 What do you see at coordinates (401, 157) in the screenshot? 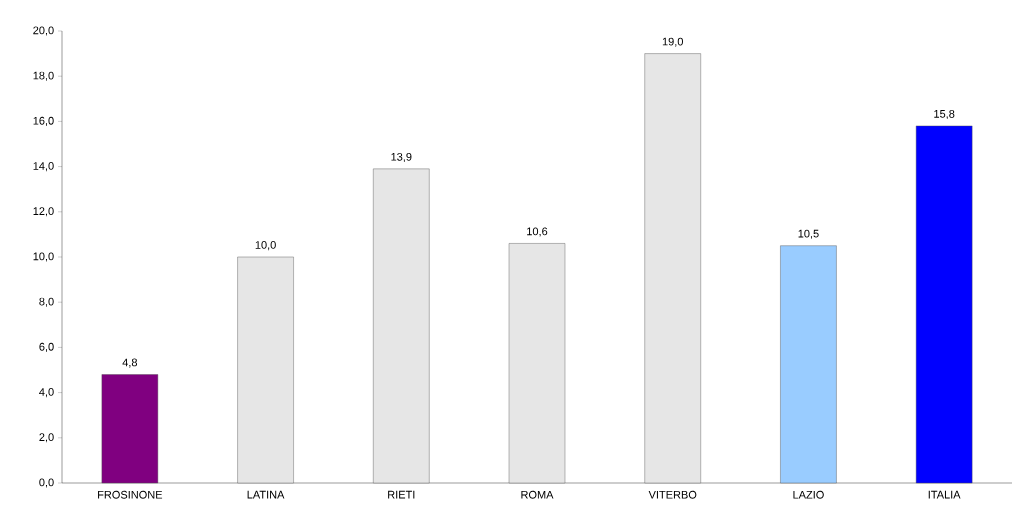
I see `data-label: 13,9` at bounding box center [401, 157].